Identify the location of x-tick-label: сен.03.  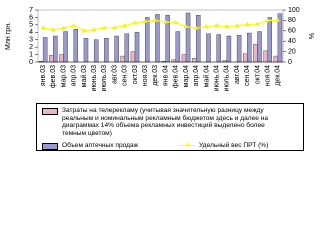
(125, 75).